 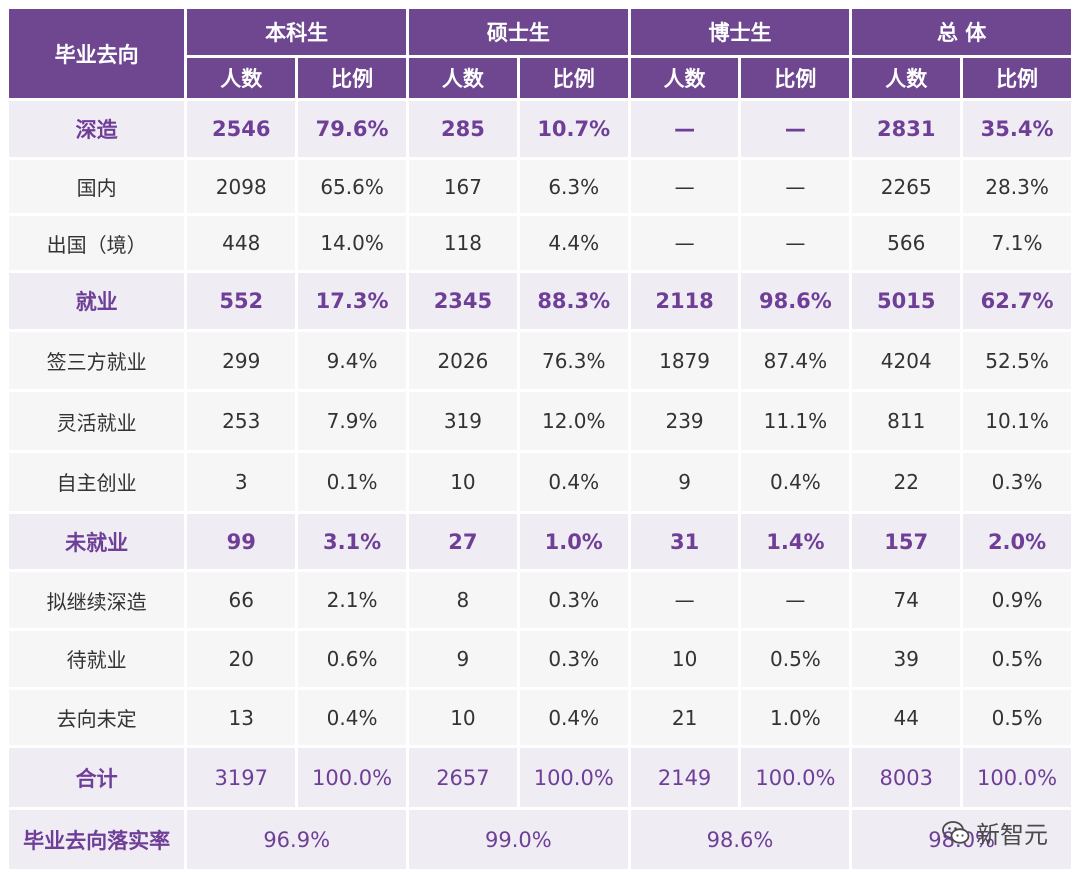 What do you see at coordinates (97, 659) in the screenshot?
I see `row-label: 待就业` at bounding box center [97, 659].